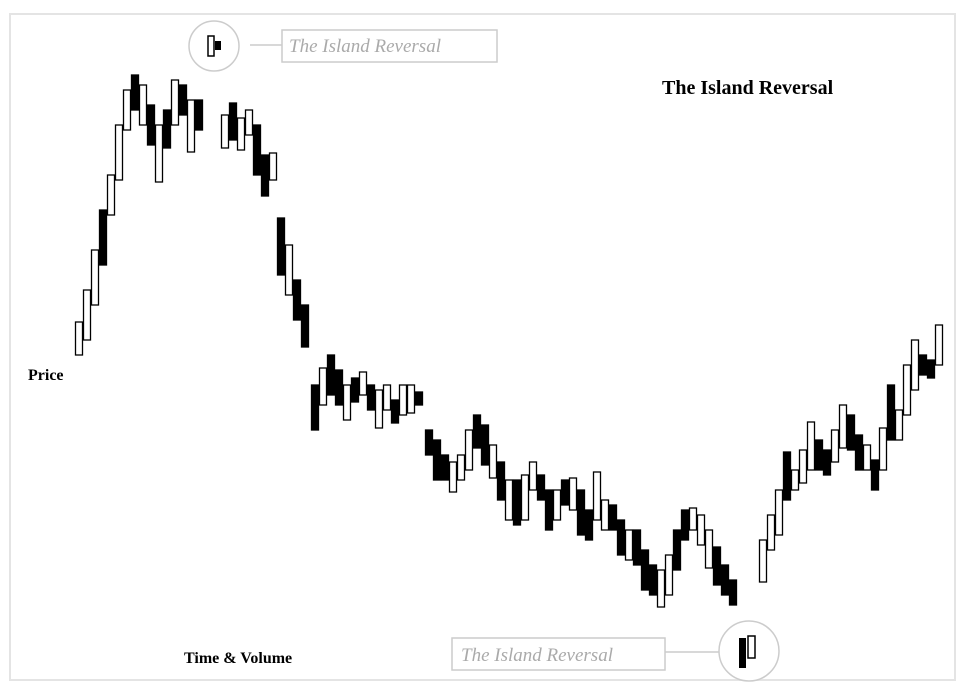  Describe the element at coordinates (46, 375) in the screenshot. I see `y-axis-label: Price` at that location.